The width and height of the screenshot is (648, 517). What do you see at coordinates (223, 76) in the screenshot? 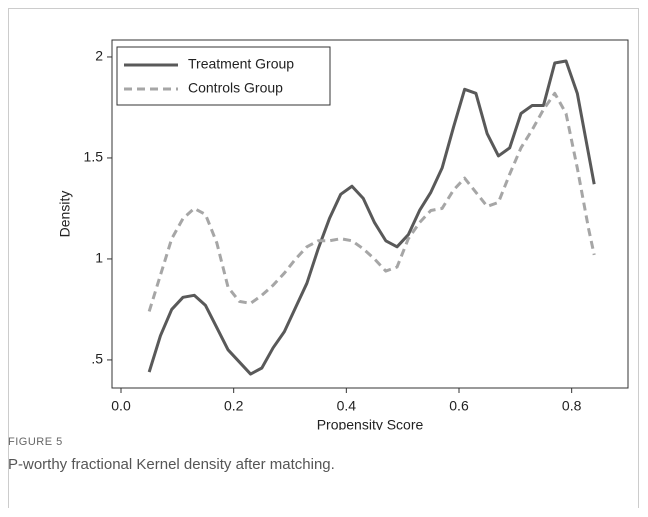
I see `legend-box` at bounding box center [223, 76].